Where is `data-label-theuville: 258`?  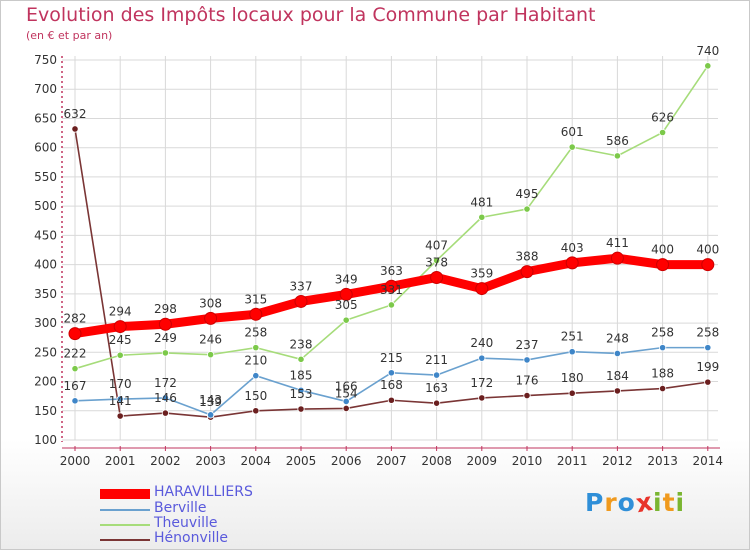 data-label-theuville: 258 is located at coordinates (255, 333).